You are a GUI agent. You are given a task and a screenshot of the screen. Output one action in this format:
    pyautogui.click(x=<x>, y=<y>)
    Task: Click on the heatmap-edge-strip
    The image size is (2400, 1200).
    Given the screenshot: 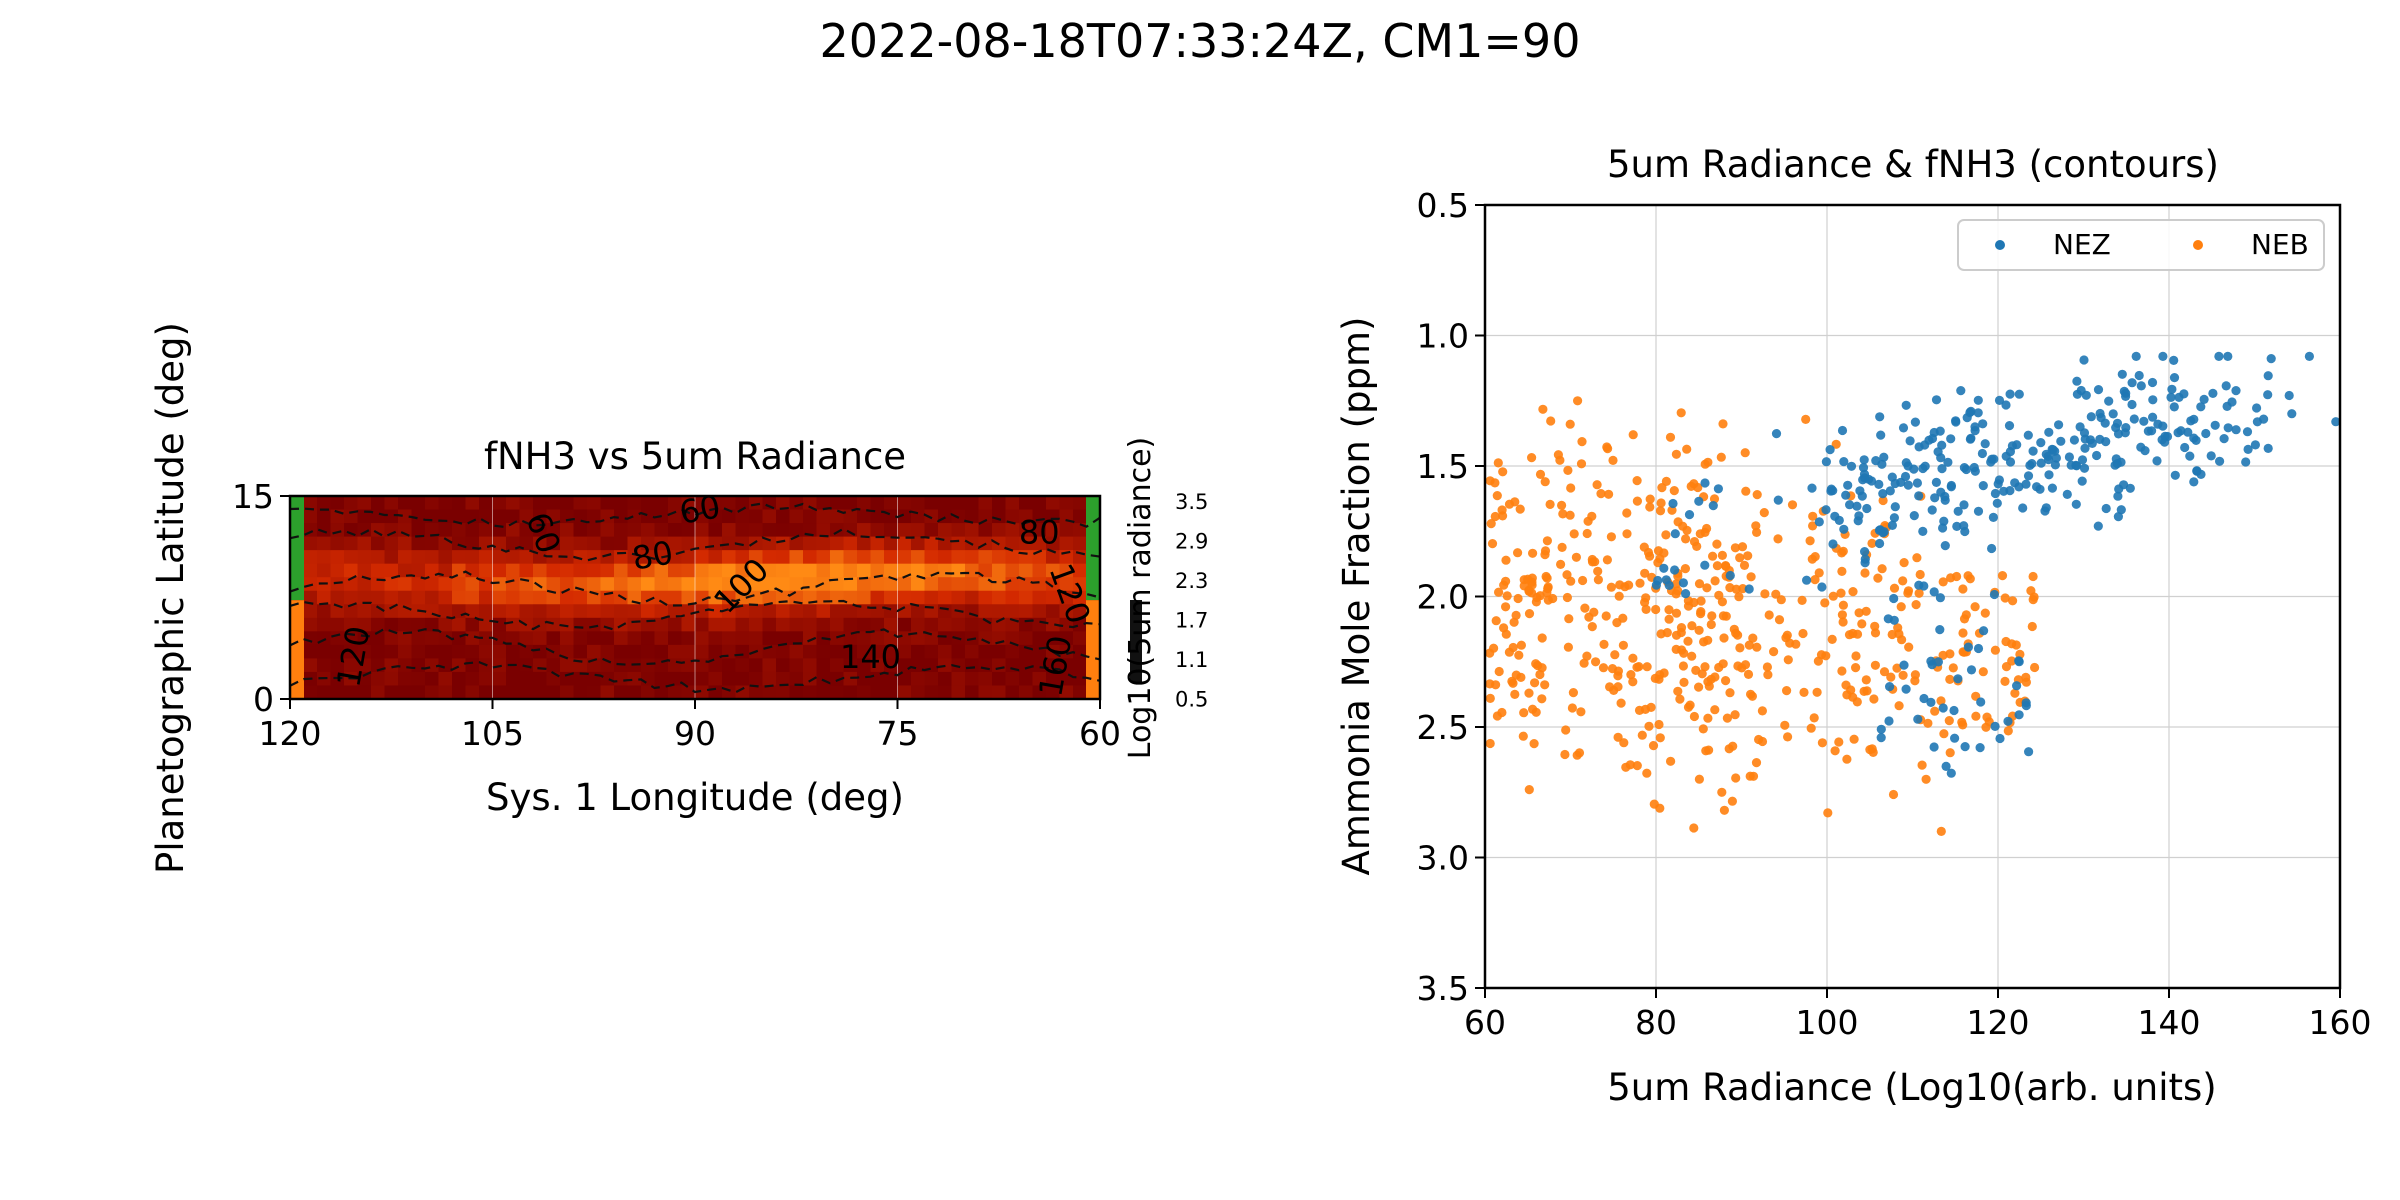 What is the action you would take?
    pyautogui.click(x=1093, y=548)
    